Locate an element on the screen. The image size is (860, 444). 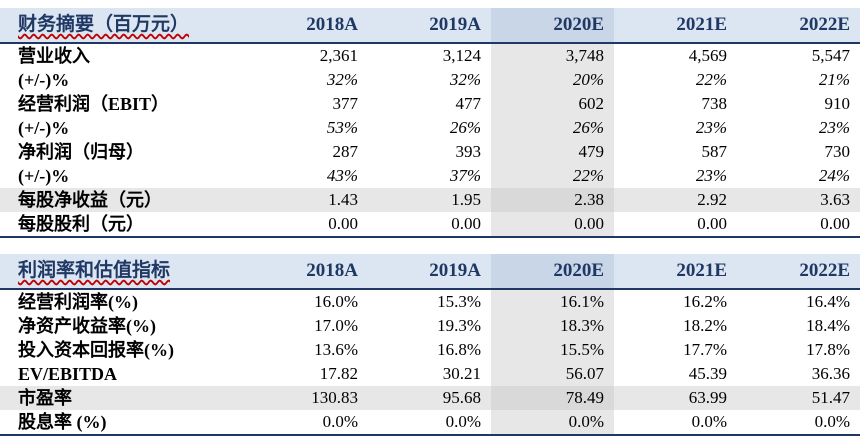
table-row: 营业收入 2,361 3,124 3,748 4,569 5,547 is located at coordinates (430, 55).